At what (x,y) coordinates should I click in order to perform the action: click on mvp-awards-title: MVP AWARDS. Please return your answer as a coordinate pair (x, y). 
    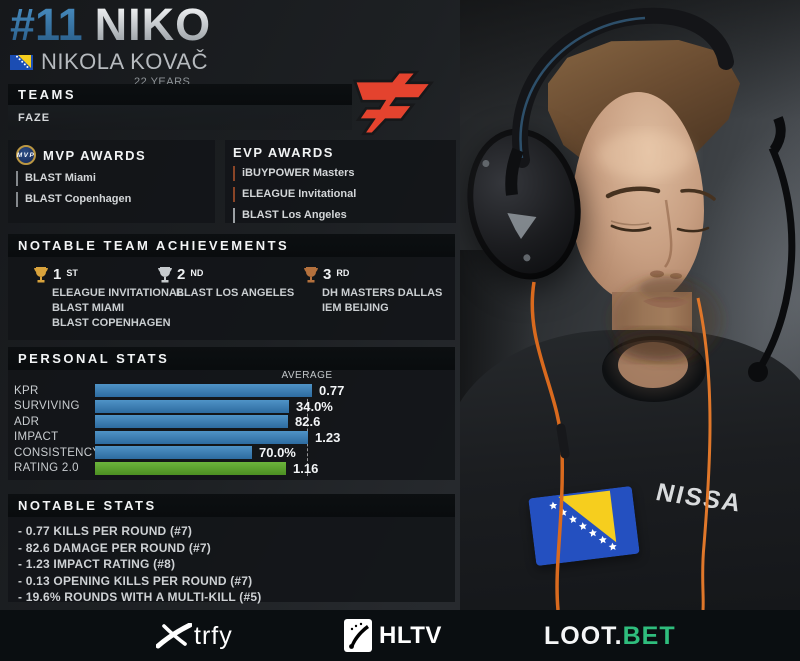
    Looking at the image, I should click on (95, 155).